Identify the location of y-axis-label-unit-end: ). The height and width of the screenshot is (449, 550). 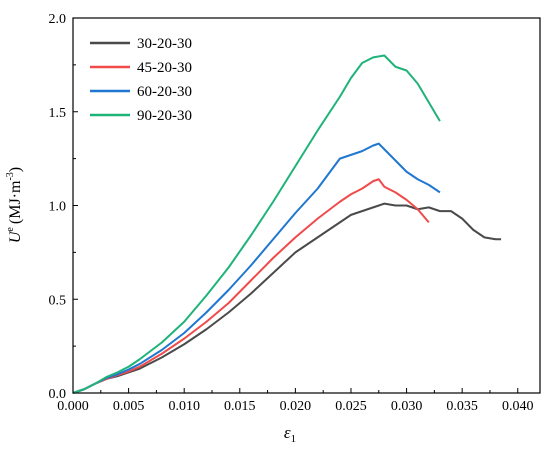
(15, 169).